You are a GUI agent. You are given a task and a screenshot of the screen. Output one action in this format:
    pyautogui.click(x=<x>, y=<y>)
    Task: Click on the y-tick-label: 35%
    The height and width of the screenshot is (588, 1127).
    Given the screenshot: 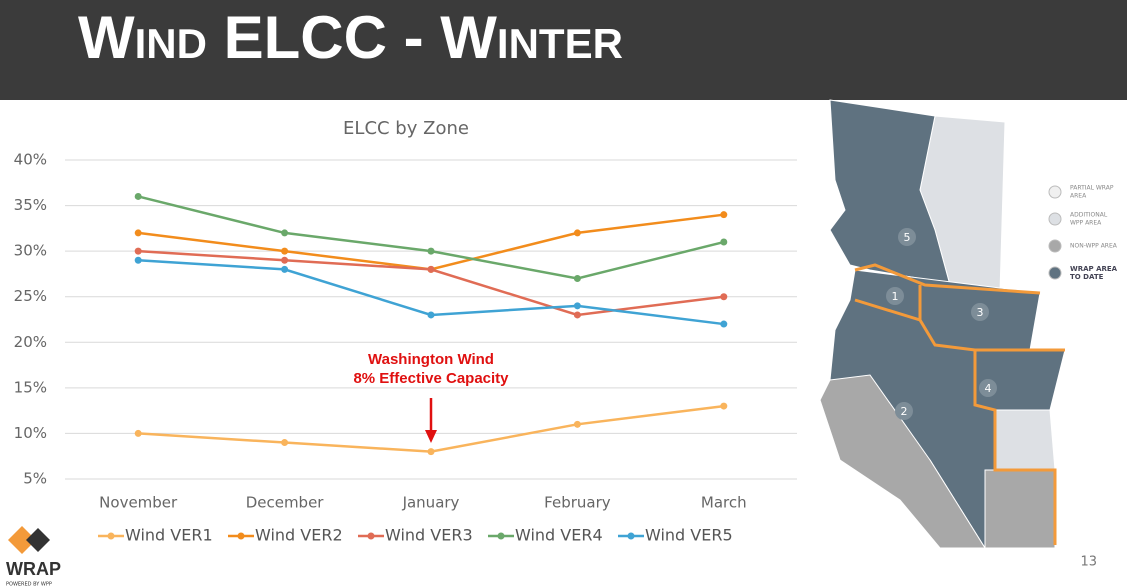 What is the action you would take?
    pyautogui.click(x=30, y=205)
    